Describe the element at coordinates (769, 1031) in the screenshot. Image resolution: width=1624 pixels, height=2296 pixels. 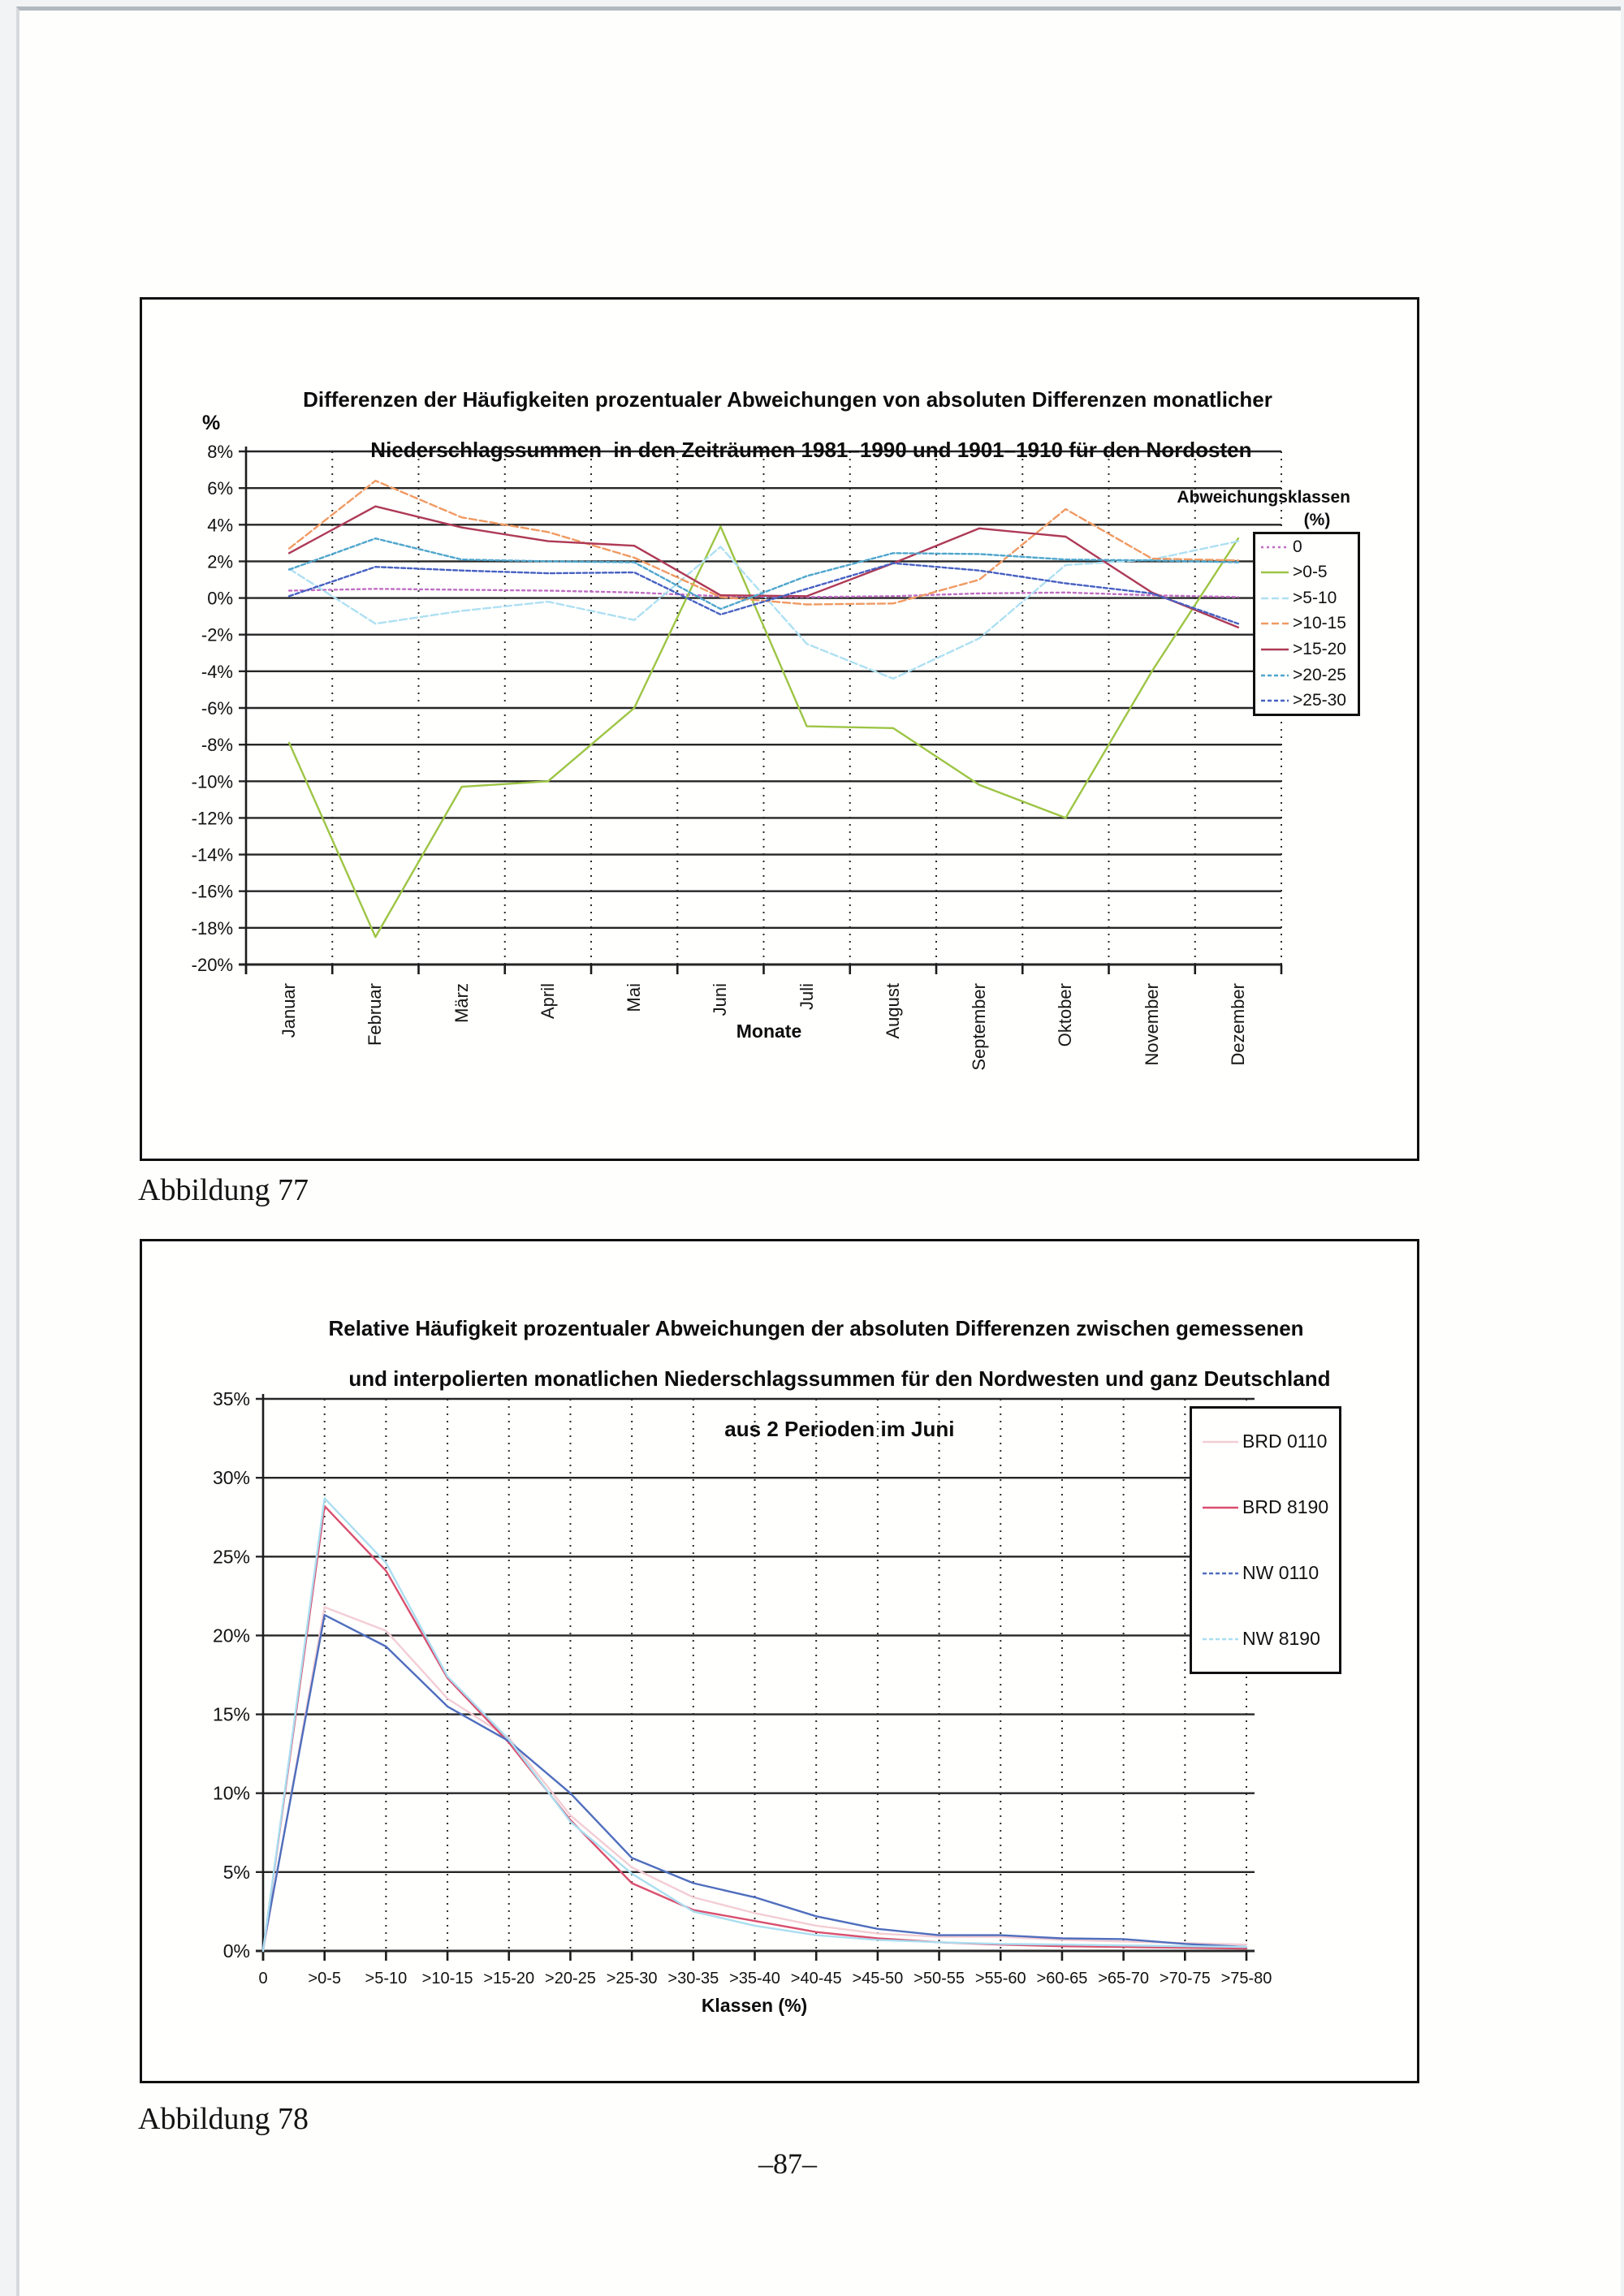
I see `x-axis-title: Monate` at that location.